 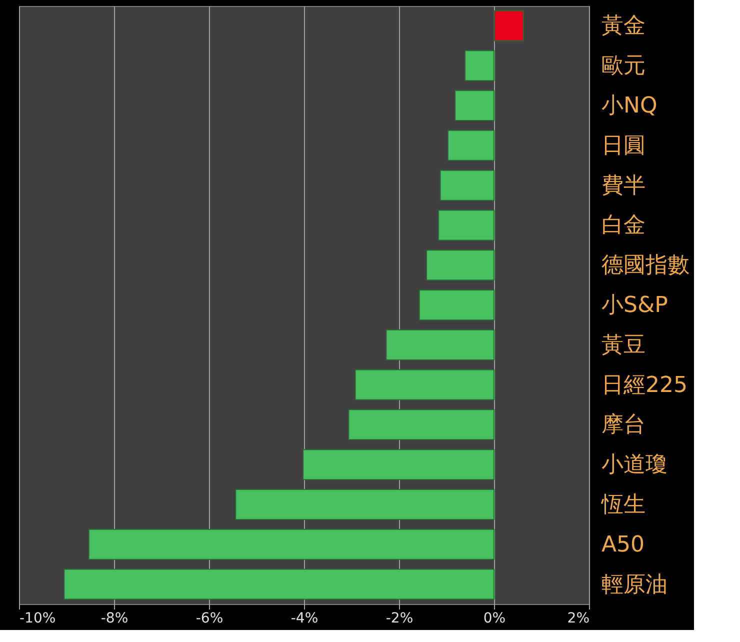 I want to click on y-tick-label: 日圓, so click(x=624, y=145).